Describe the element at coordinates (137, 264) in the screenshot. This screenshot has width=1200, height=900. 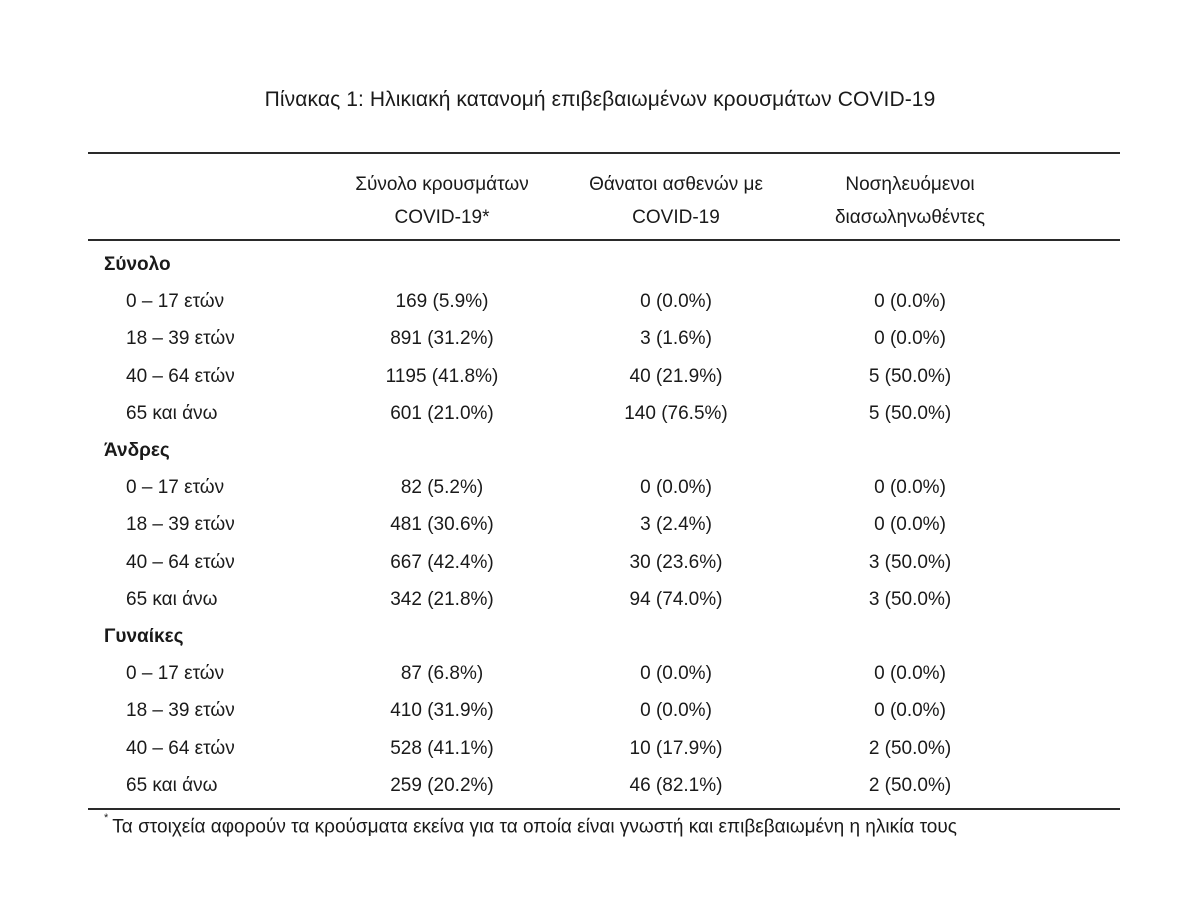
I see `group-label: Σύνολο` at that location.